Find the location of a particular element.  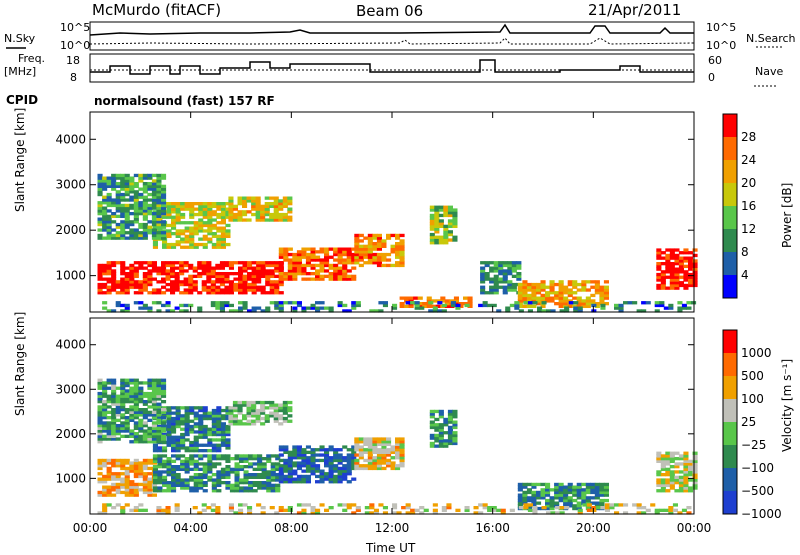

colorbar-tick-label: −1000 is located at coordinates (761, 514).